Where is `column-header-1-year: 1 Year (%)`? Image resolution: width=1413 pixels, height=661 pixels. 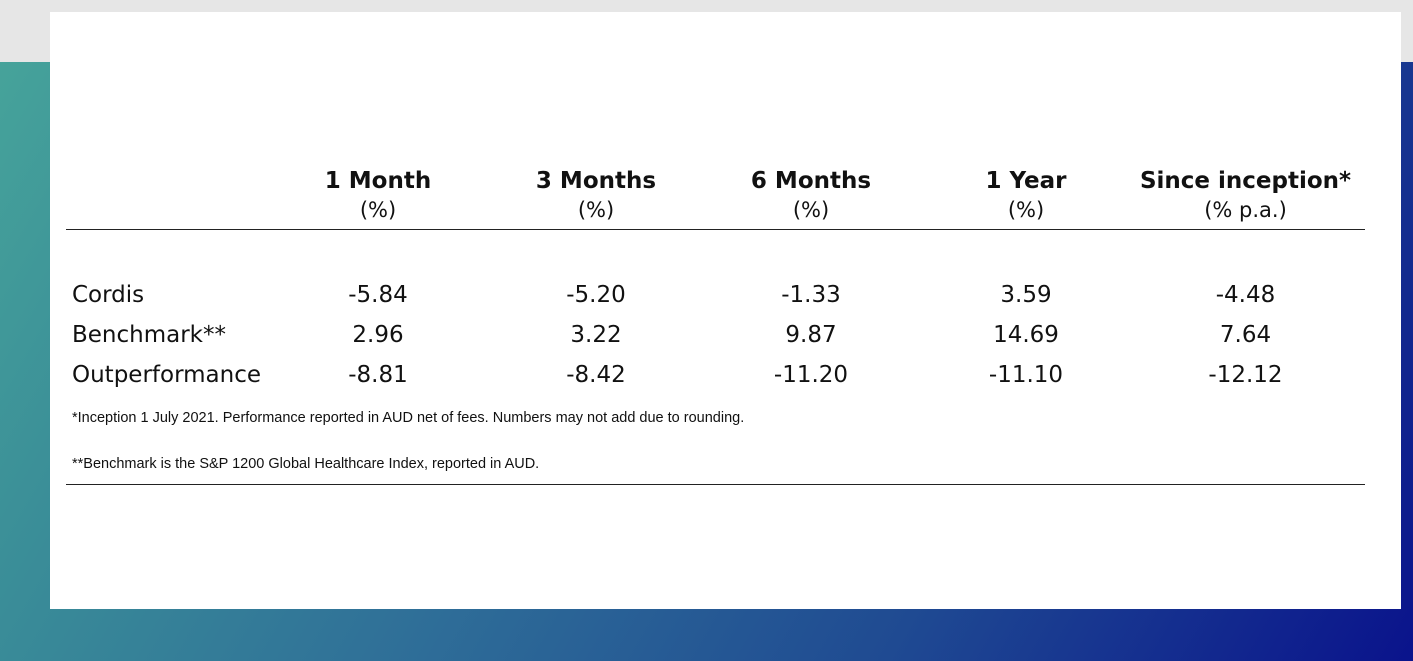
column-header-1-year: 1 Year (%) is located at coordinates (1026, 196).